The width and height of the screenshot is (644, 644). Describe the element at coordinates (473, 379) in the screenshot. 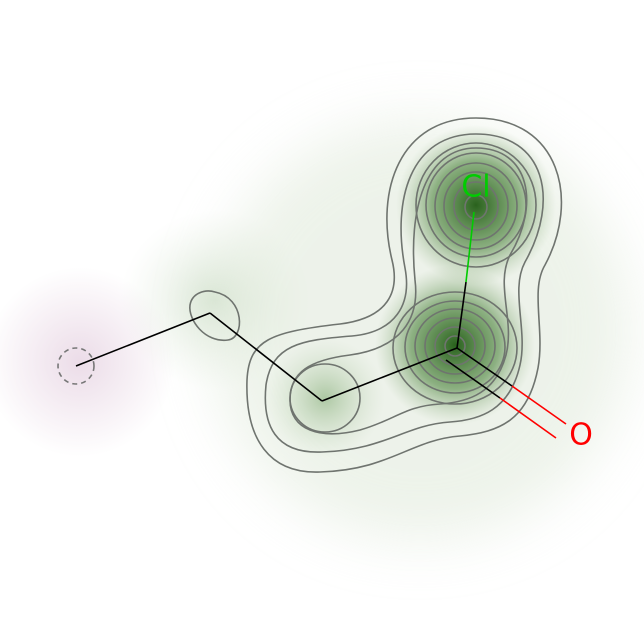

I see `bond-a3-a5-line2` at that location.